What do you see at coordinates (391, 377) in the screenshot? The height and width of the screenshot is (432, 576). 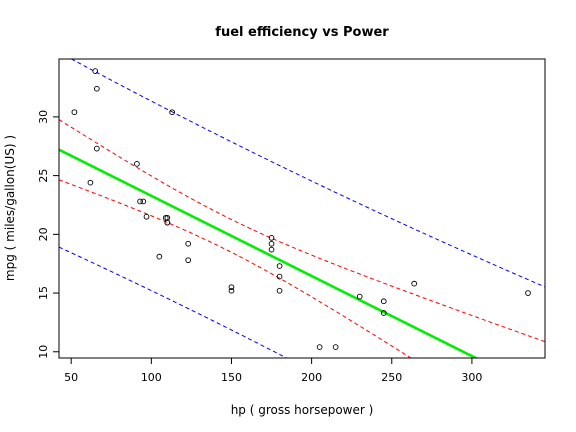 I see `x-tick-label: 250` at bounding box center [391, 377].